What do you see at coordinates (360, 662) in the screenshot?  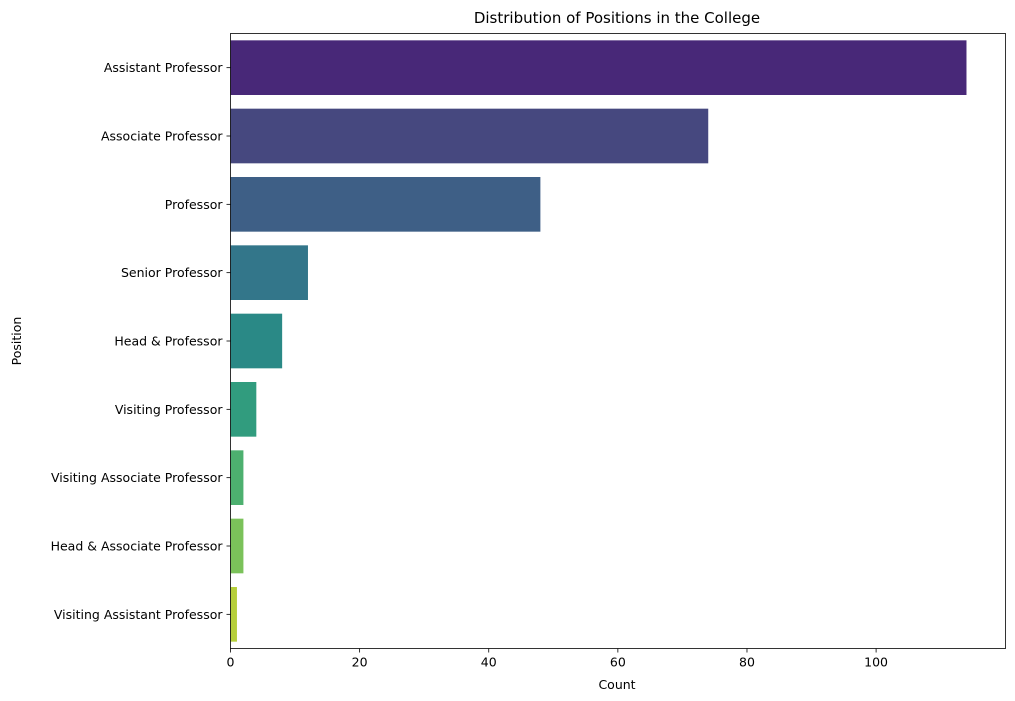 I see `x-tick-label: 20` at bounding box center [360, 662].